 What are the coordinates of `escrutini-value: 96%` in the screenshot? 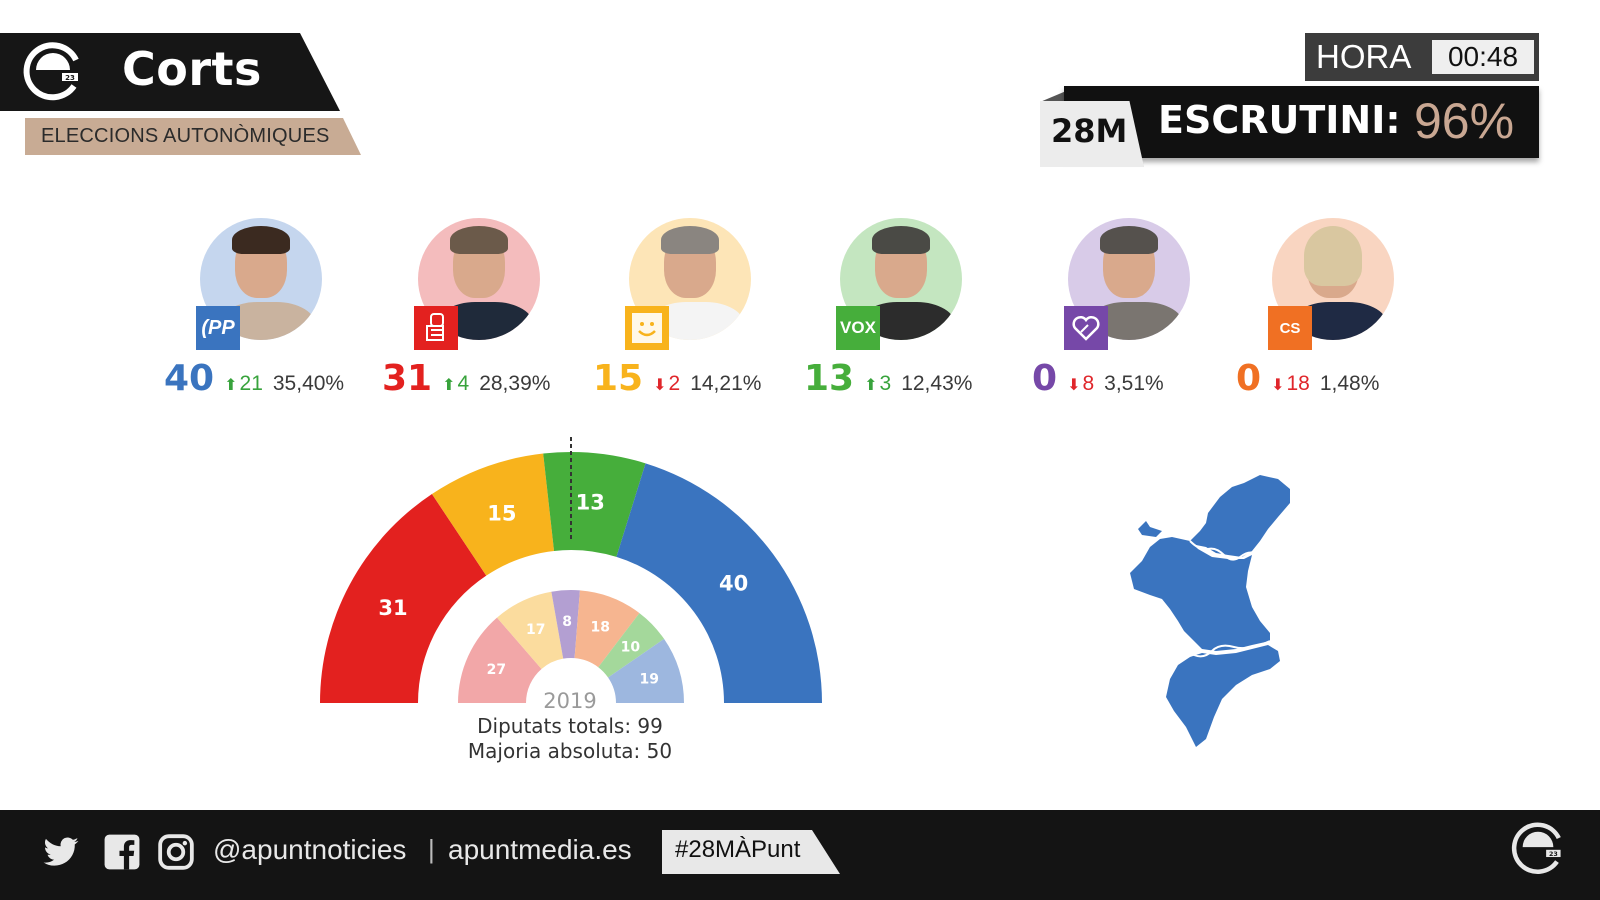 It's located at (1464, 121).